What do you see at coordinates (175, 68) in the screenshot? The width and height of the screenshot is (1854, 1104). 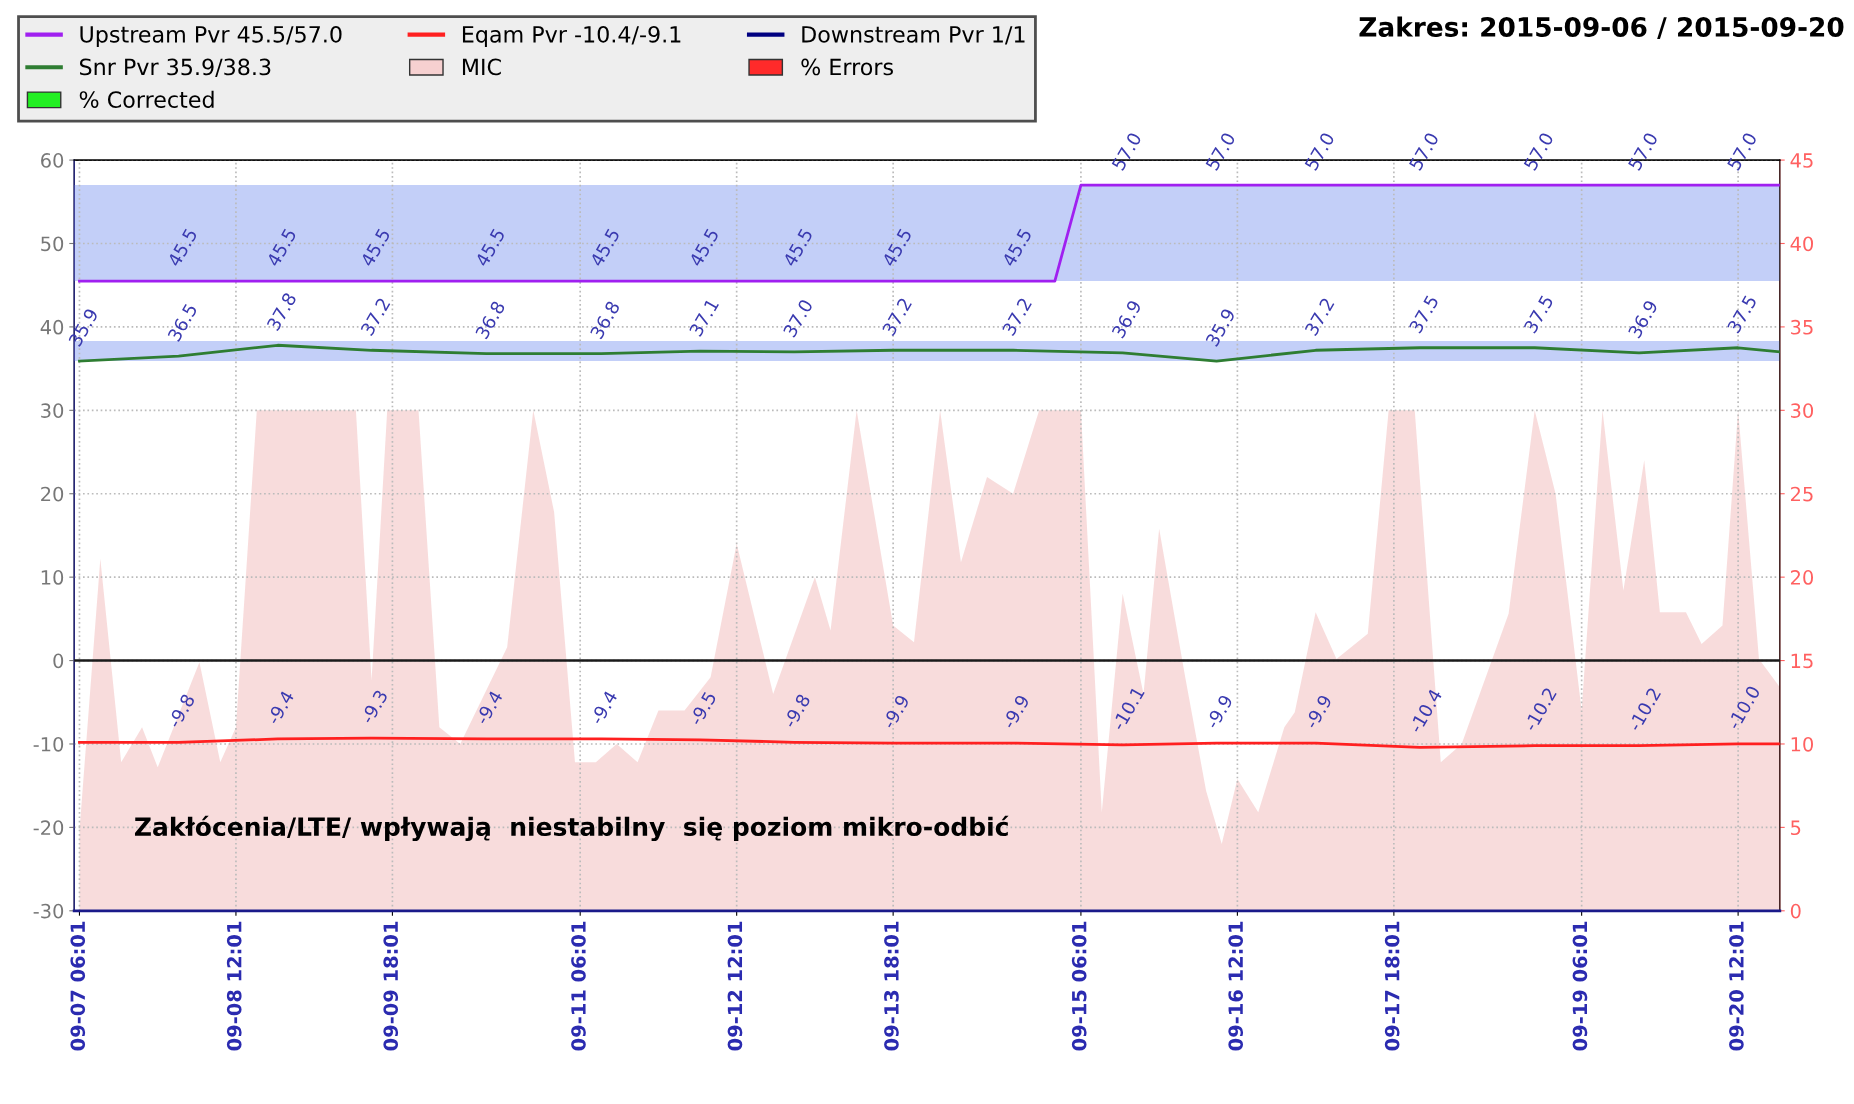 I see `legend-label: Snr Pvr 35.9/38.3` at bounding box center [175, 68].